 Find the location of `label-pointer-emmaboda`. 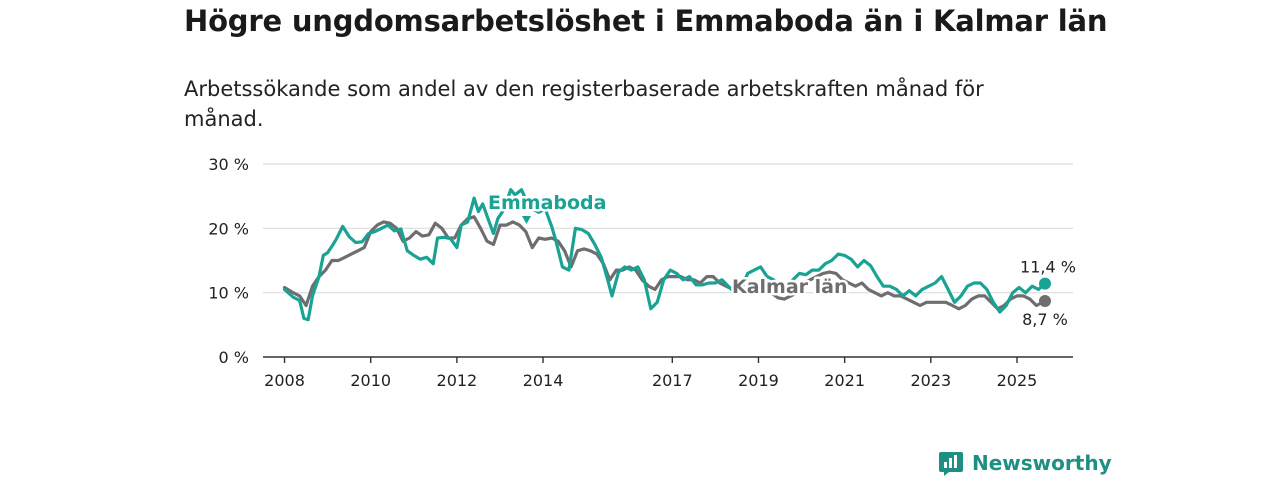

label-pointer-emmaboda is located at coordinates (526, 220).